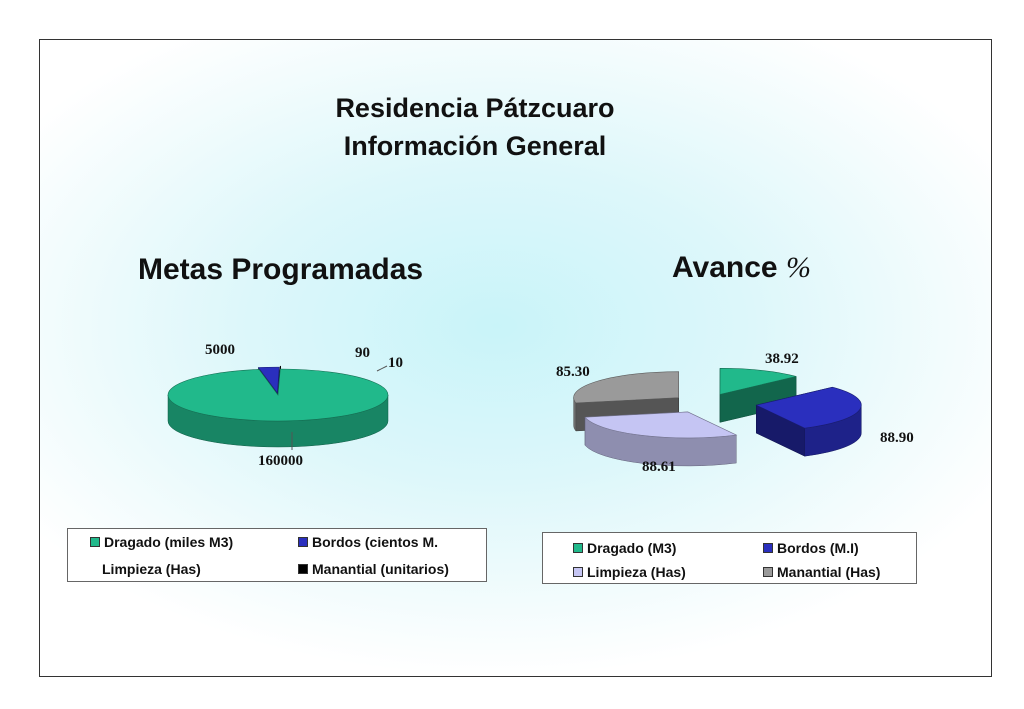 This screenshot has height=709, width=1024. Describe the element at coordinates (362, 353) in the screenshot. I see `data-label: 90` at that location.